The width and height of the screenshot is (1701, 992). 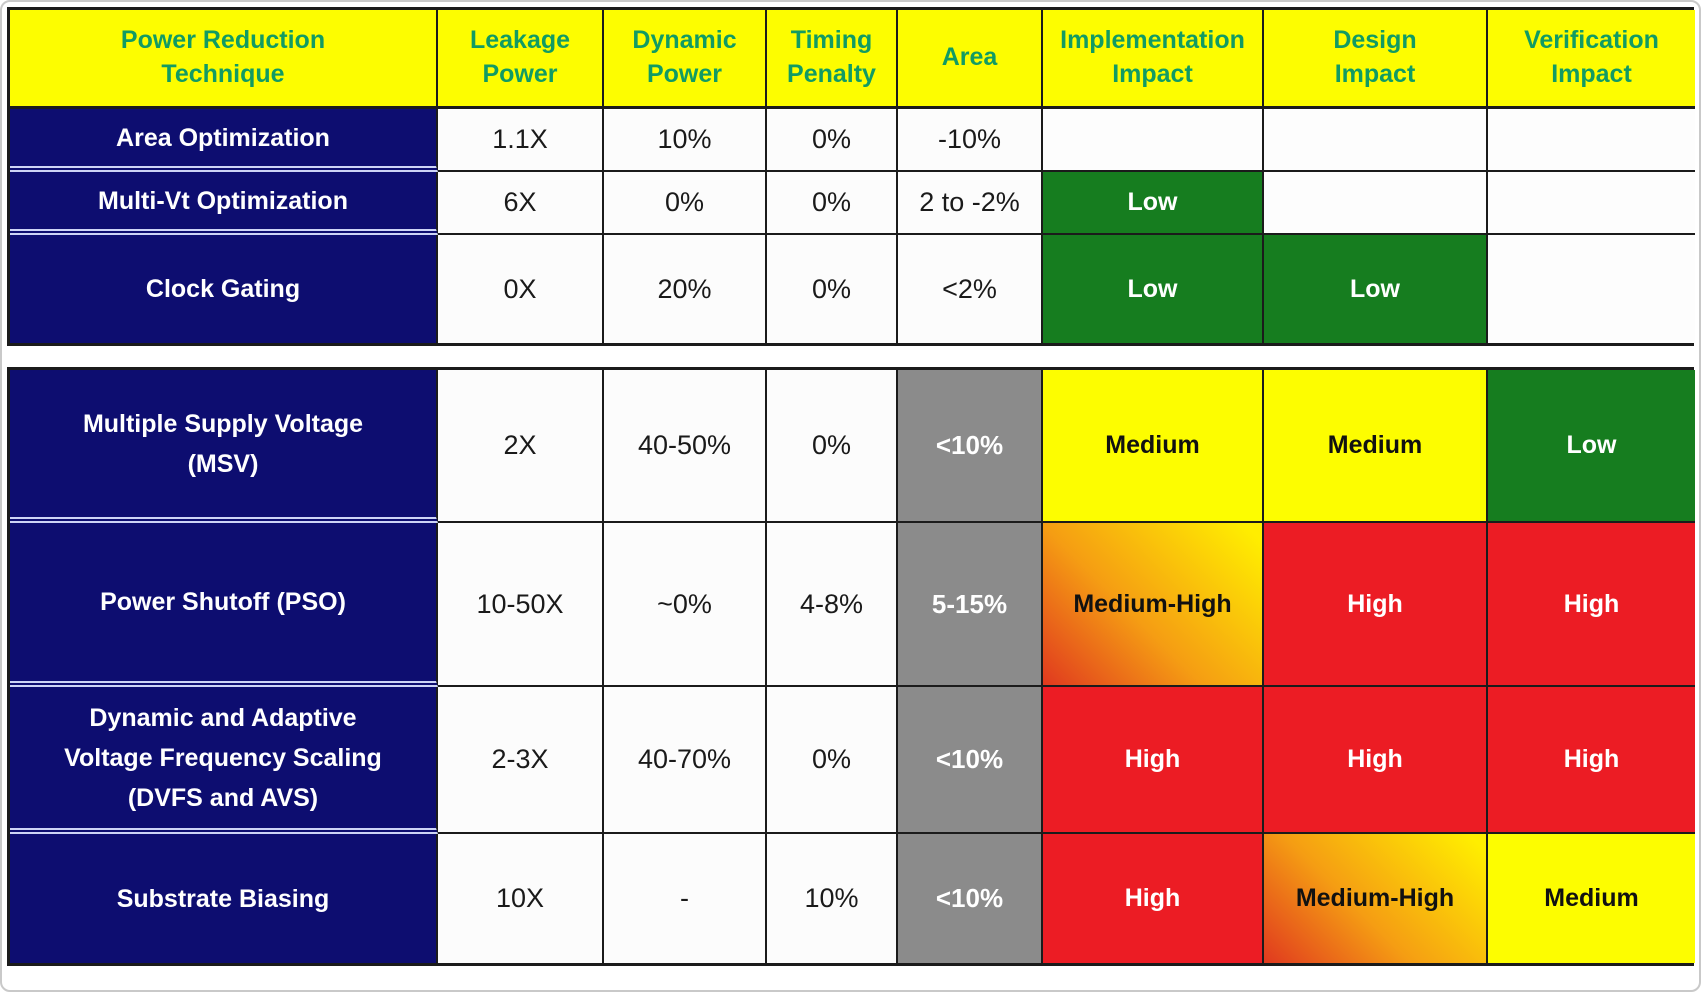 I want to click on column-header-dynamic-power: Dynamic Power, so click(x=685, y=59).